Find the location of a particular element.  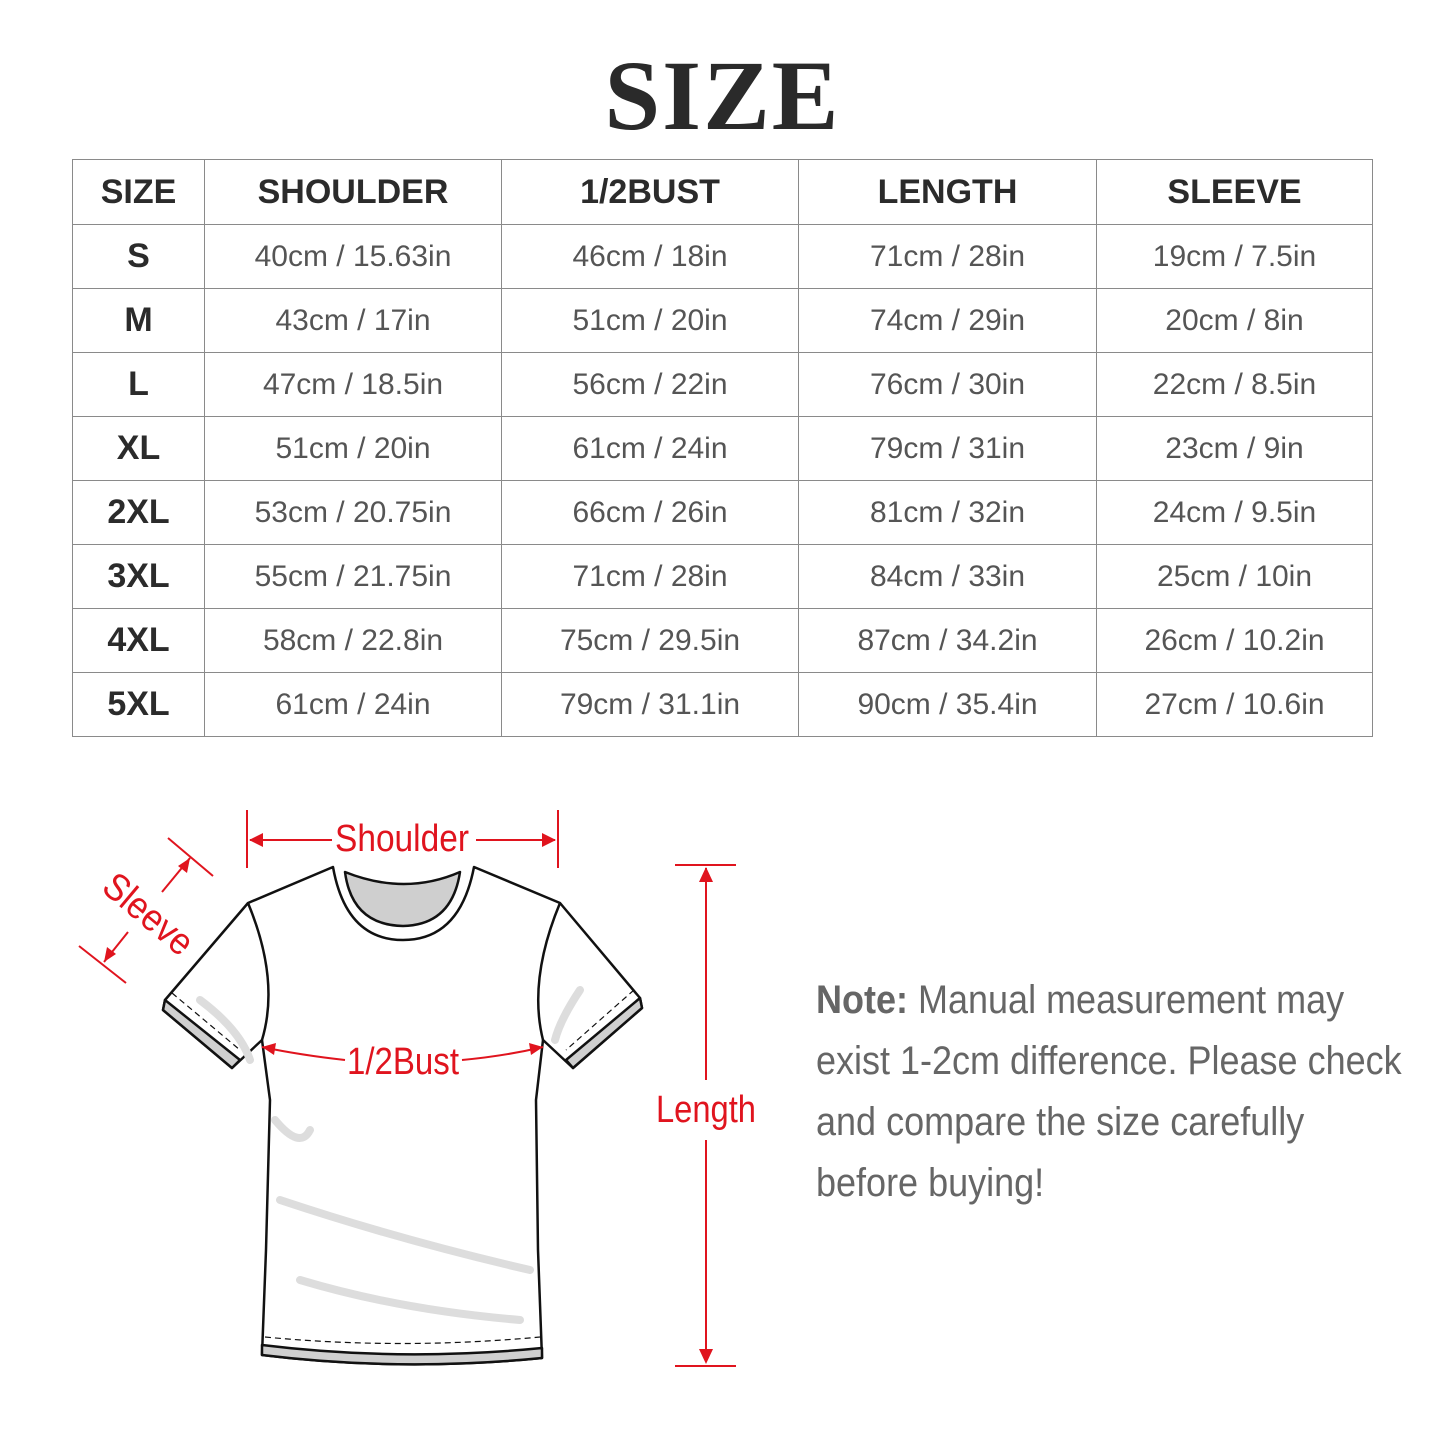

table-header-row: SIZE SHOULDER 1/2BUST LENGTH SLEEVE is located at coordinates (722, 192).